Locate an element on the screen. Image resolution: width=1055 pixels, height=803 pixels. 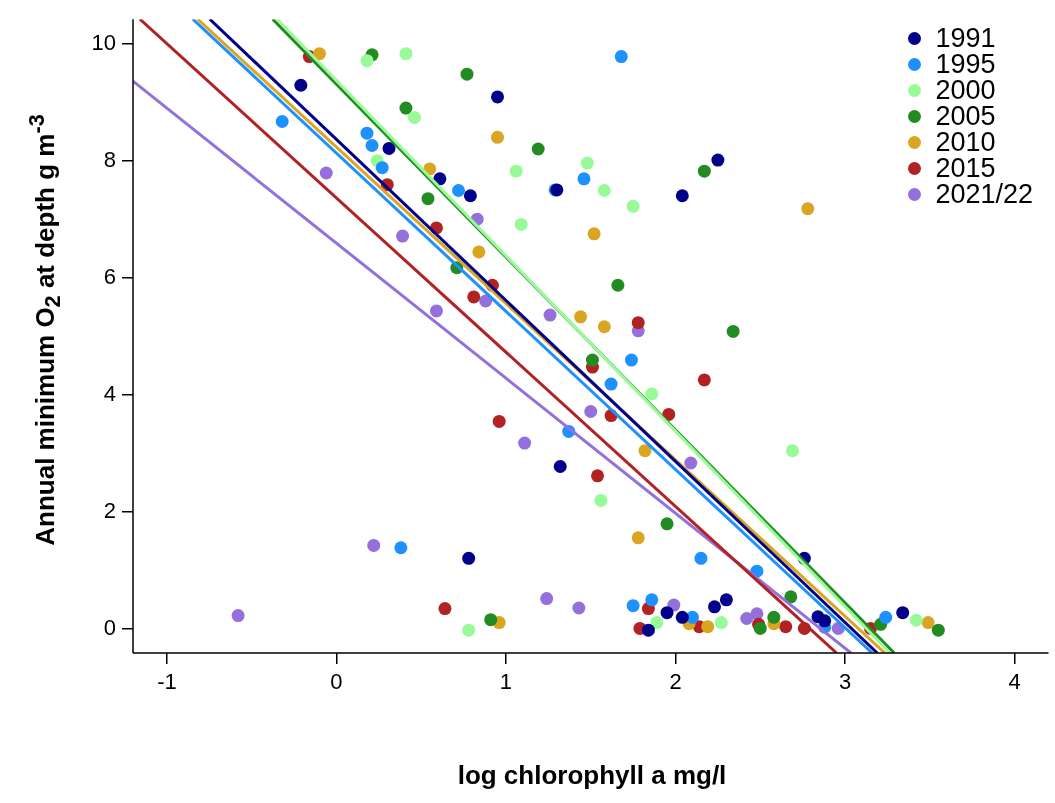
x-tick-label: 4 is located at coordinates (1014, 682).